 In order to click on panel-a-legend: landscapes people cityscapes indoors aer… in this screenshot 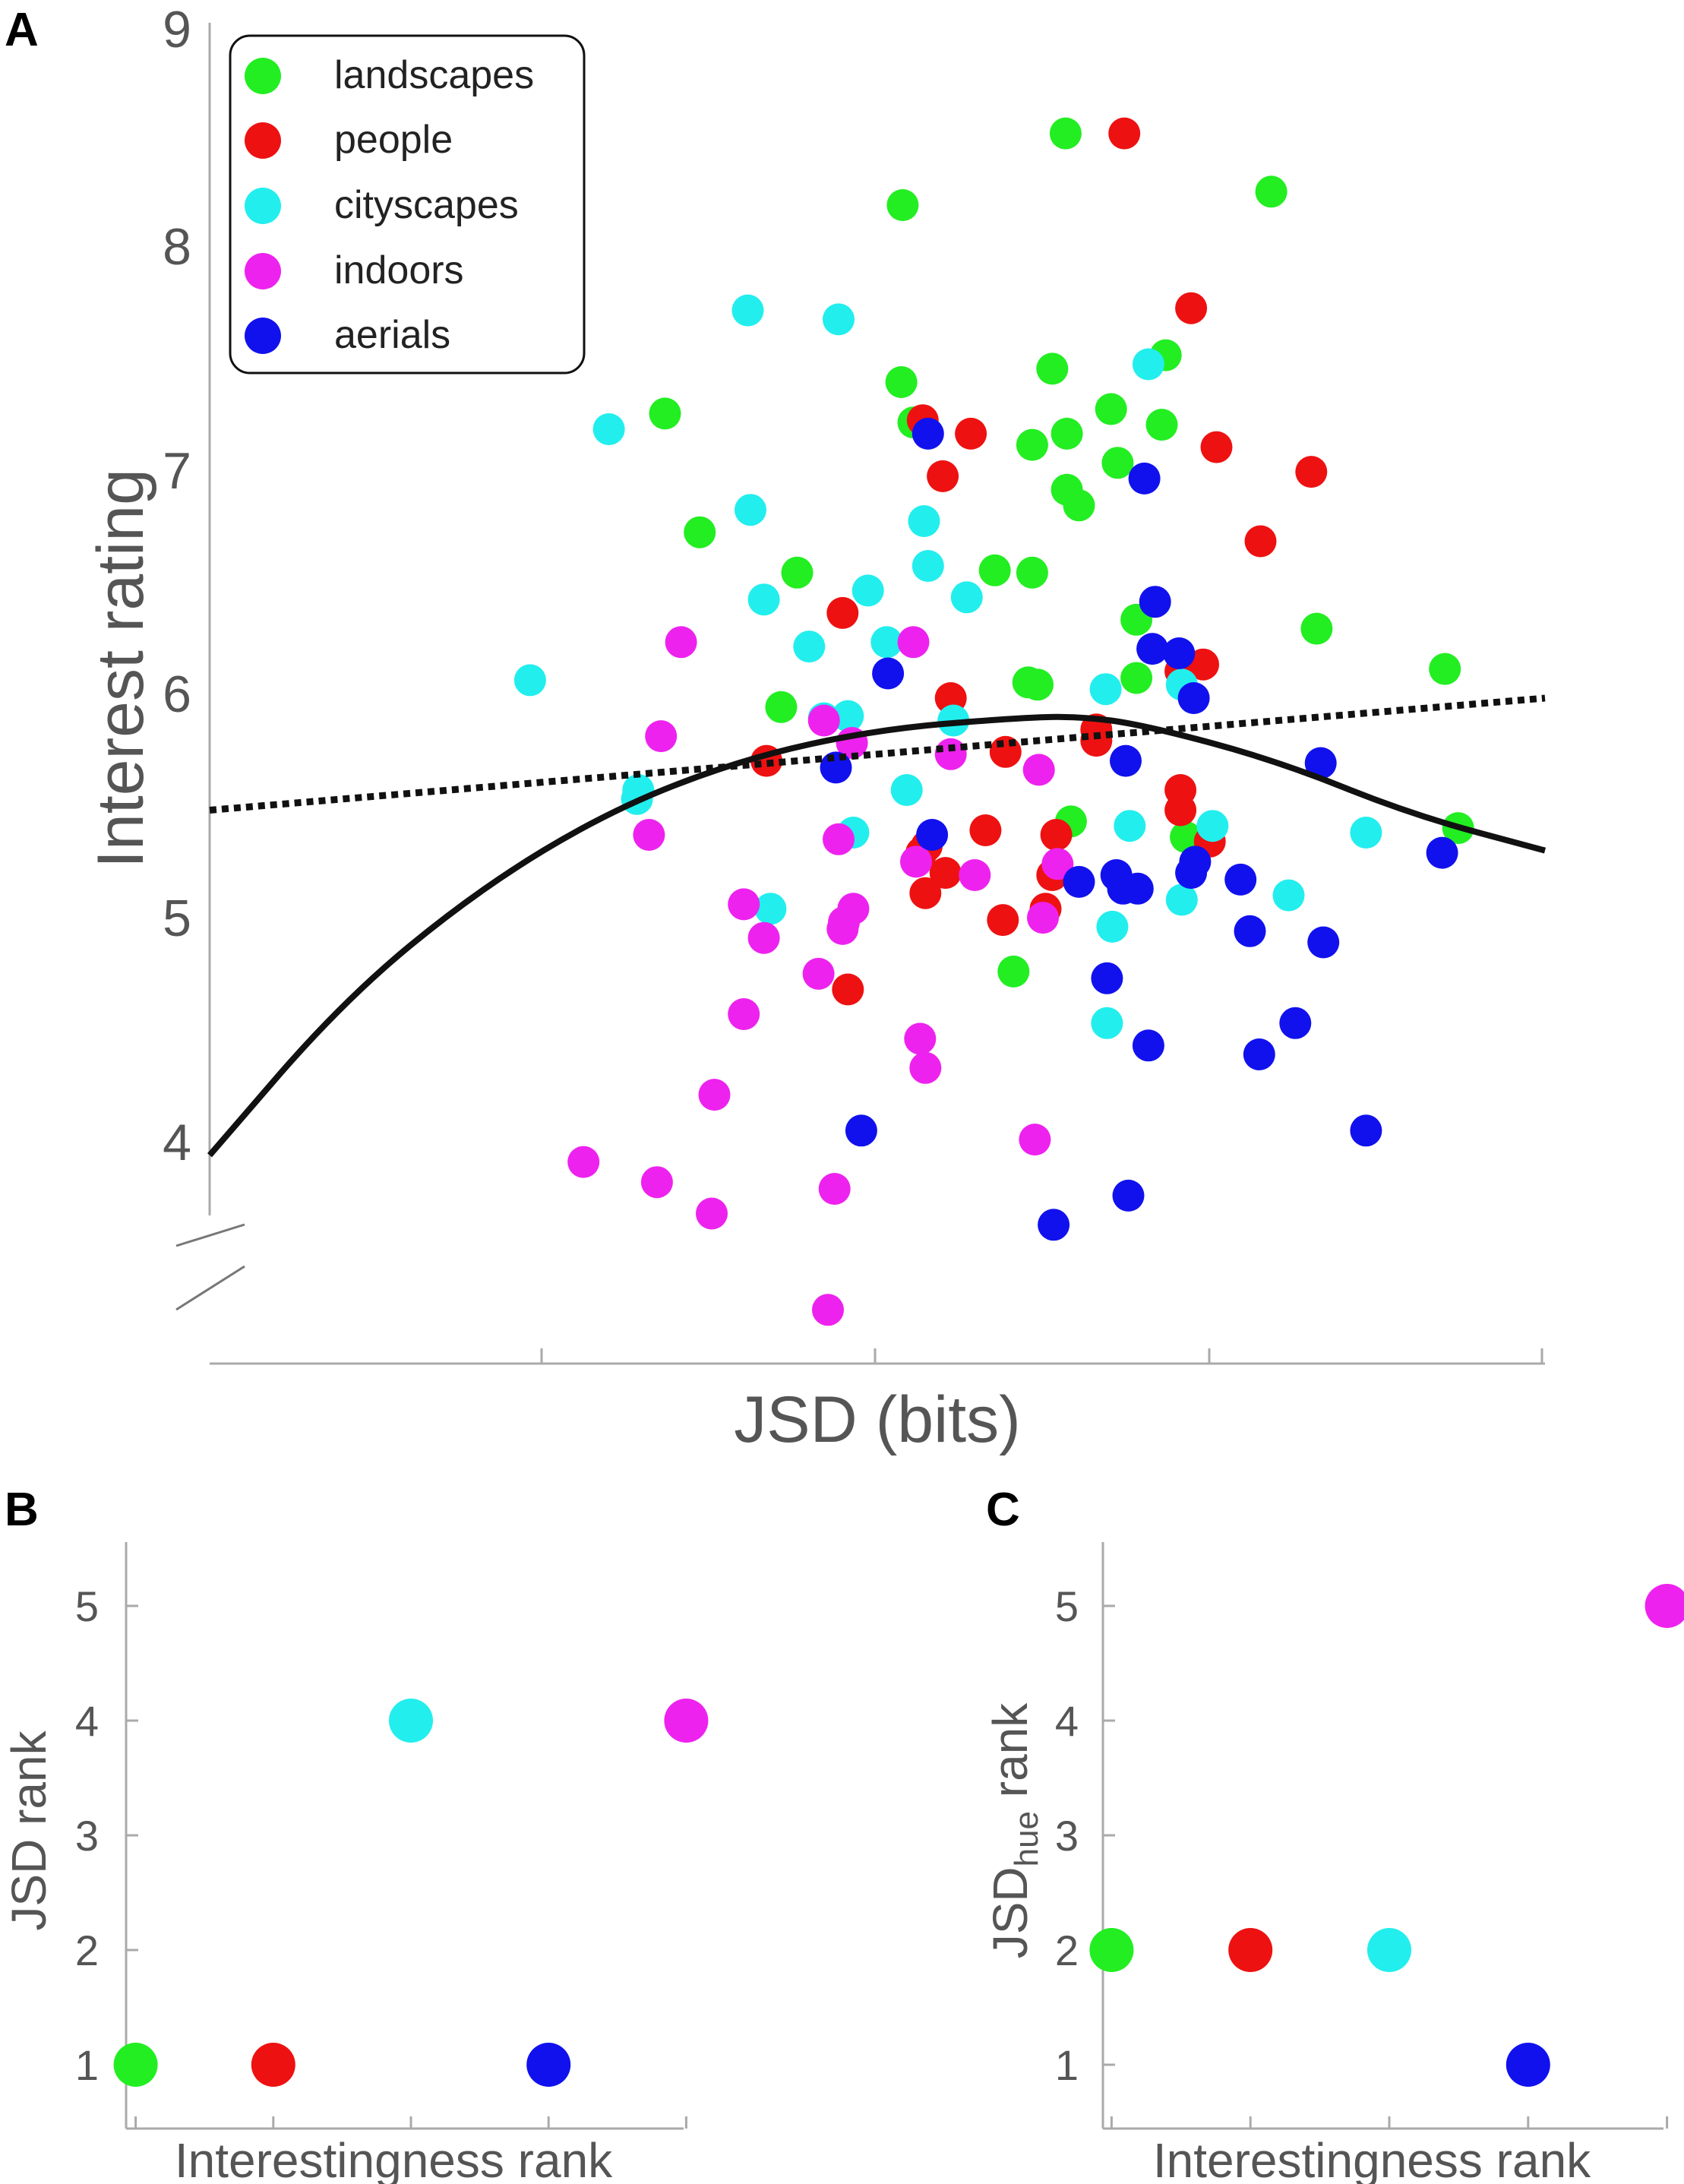, I will do `click(407, 205)`.